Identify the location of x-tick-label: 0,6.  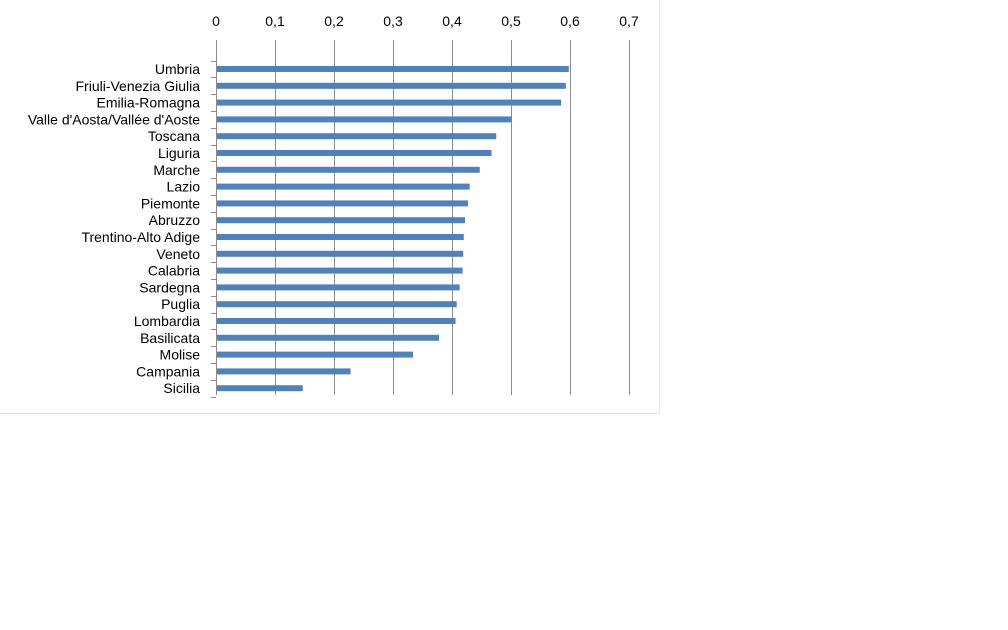
(570, 21).